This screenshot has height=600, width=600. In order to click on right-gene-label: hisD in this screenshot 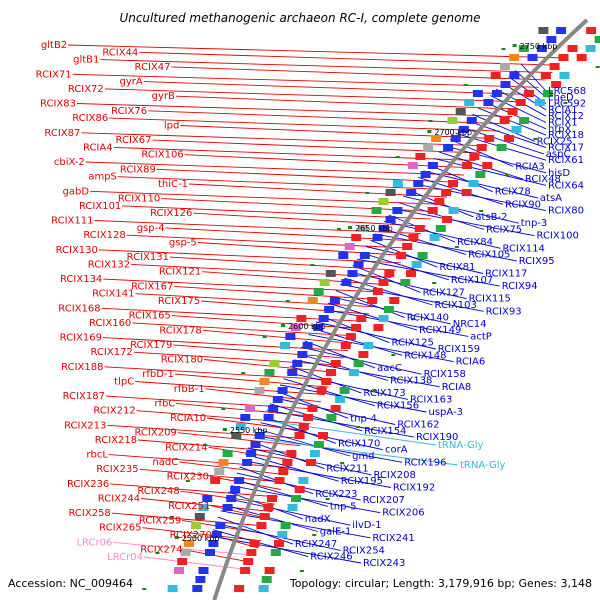, I will do `click(559, 173)`.